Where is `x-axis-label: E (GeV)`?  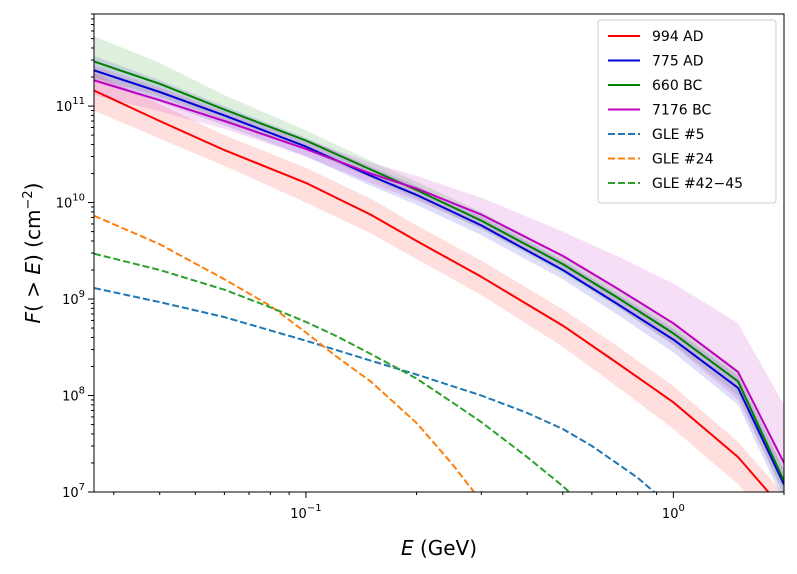 x-axis-label: E (GeV) is located at coordinates (439, 548).